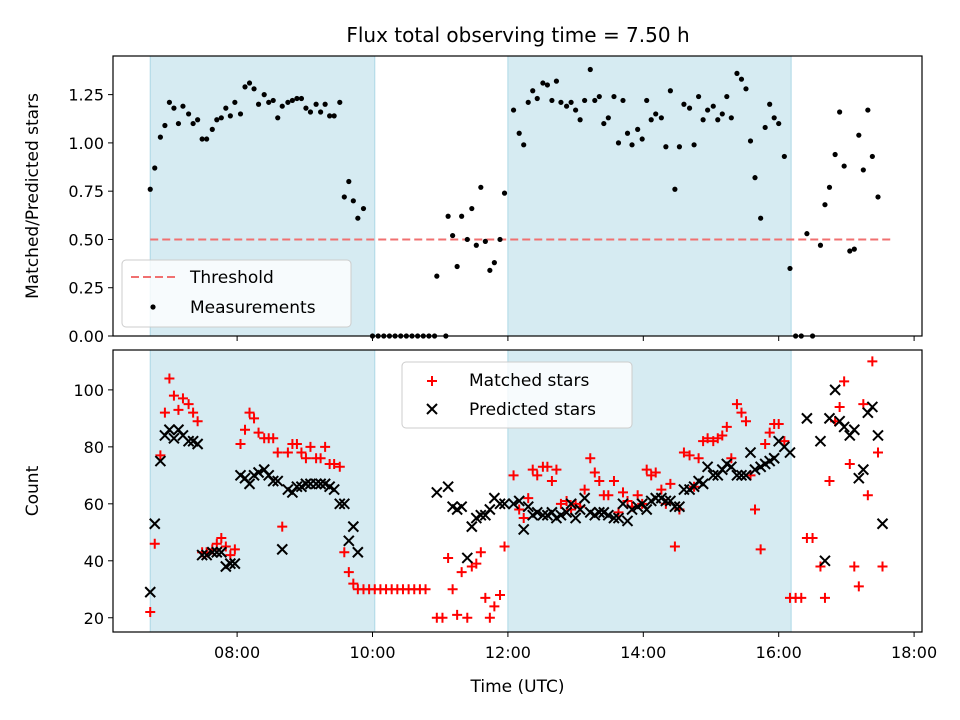 This screenshot has width=960, height=720. I want to click on y-tick-label: 100, so click(88, 390).